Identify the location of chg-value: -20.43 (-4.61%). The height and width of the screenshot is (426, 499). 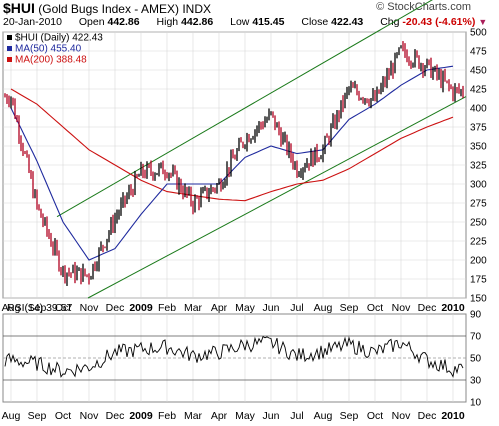
(439, 22).